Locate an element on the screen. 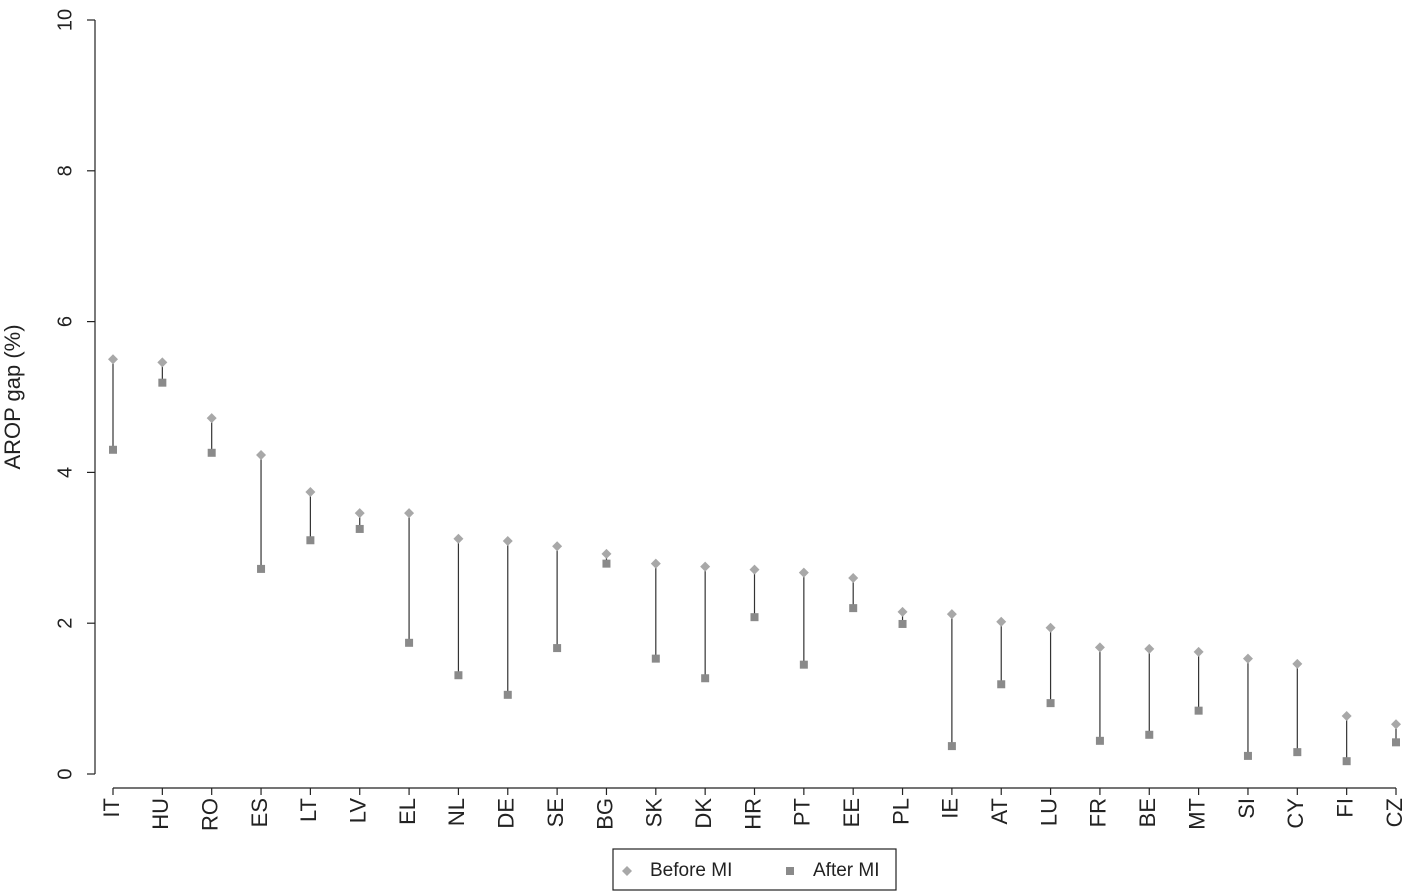  x-tick-label: PT is located at coordinates (802, 812).